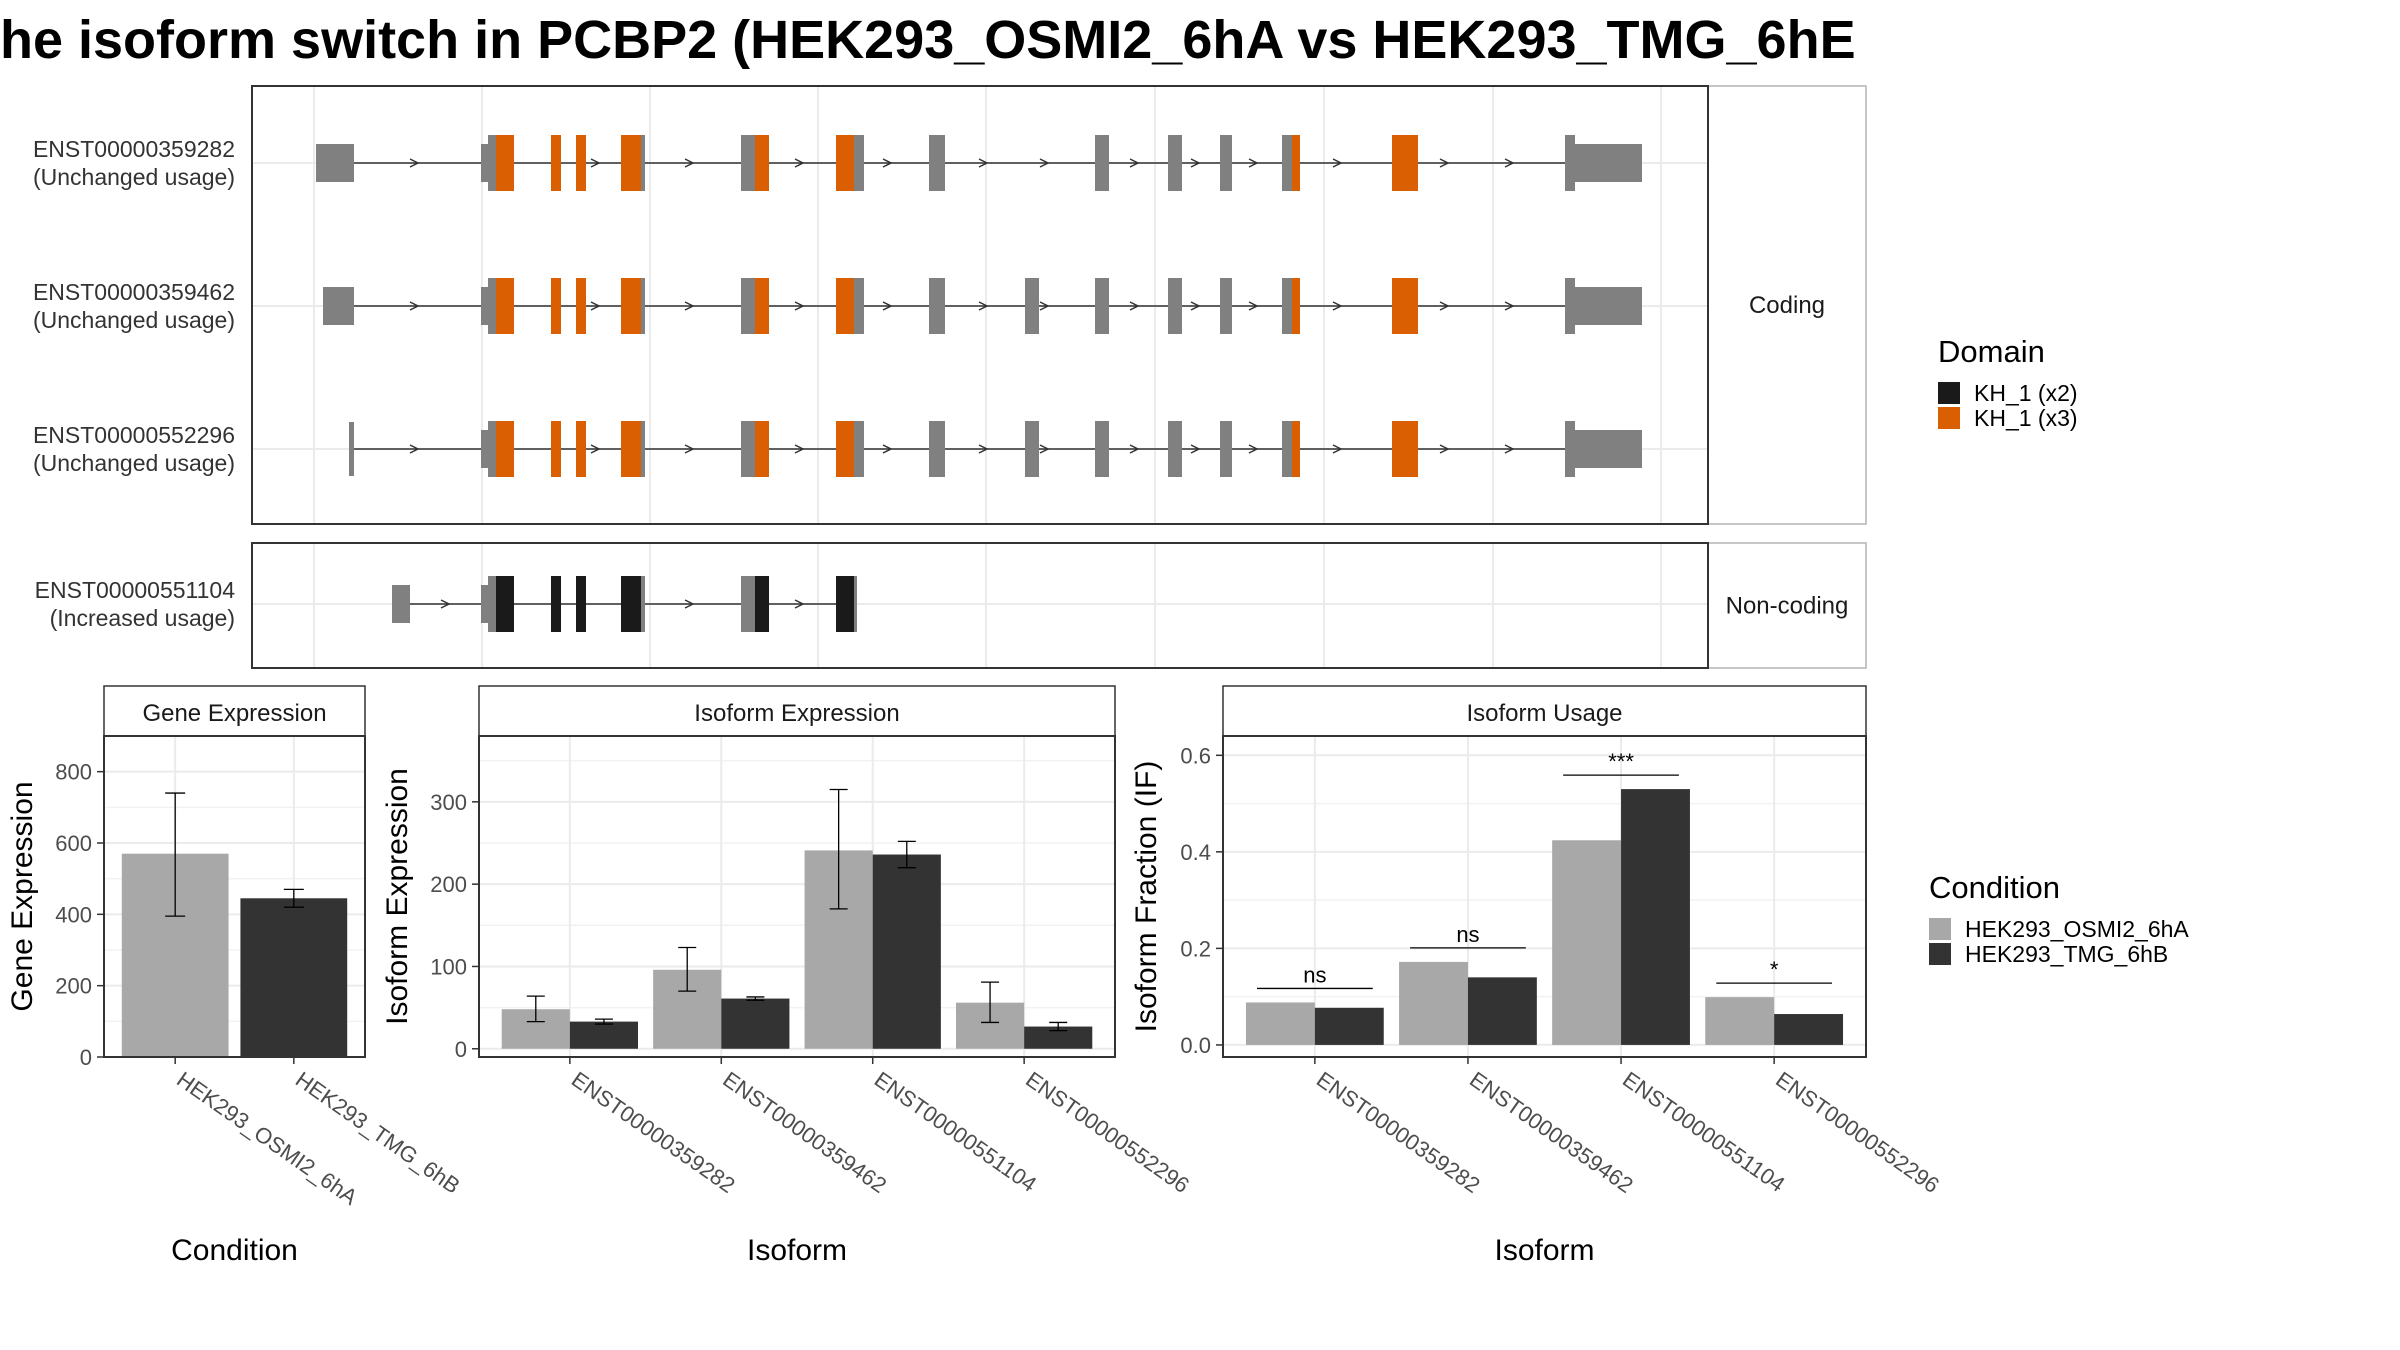 This screenshot has width=2400, height=1350. Describe the element at coordinates (2066, 954) in the screenshot. I see `condition-legend-label: HEK293_TMG_6hB` at that location.